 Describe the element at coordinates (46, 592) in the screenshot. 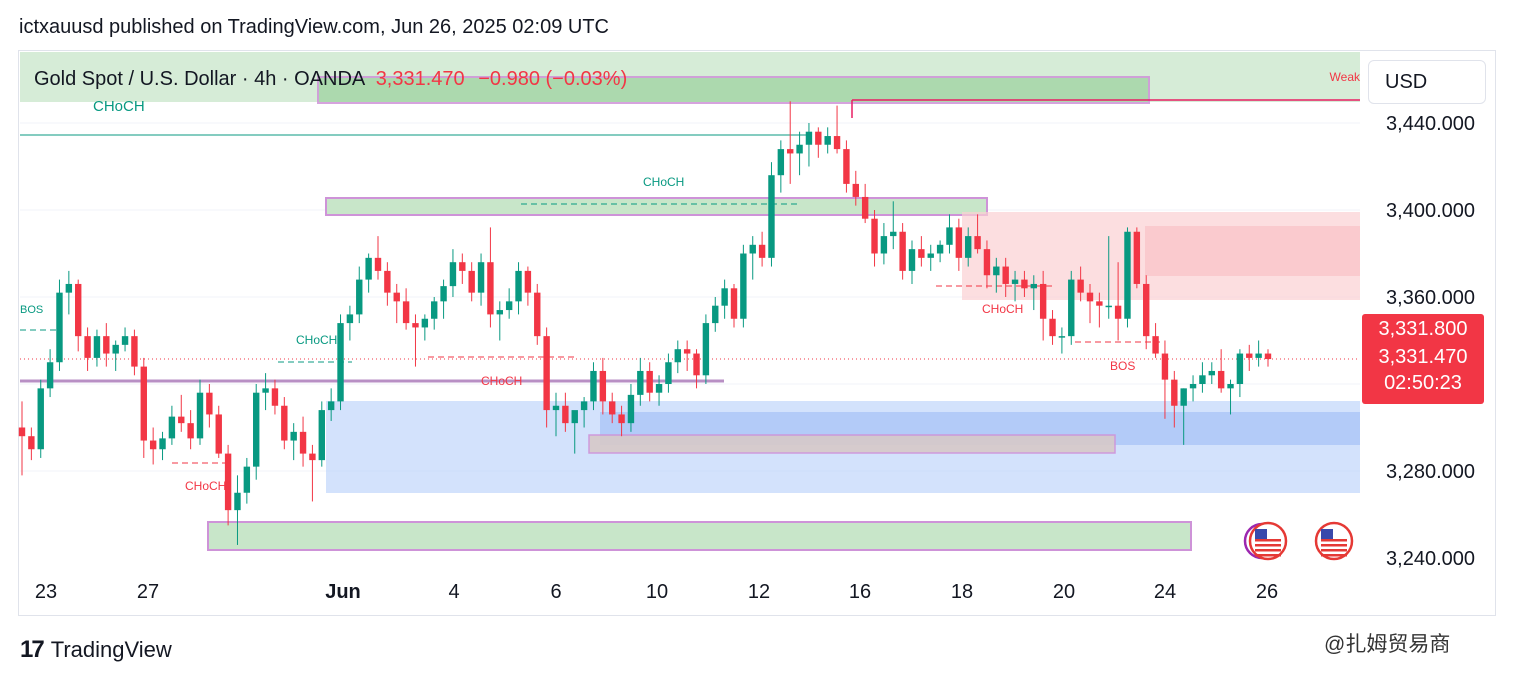

I see `x-tick-label: 23` at that location.